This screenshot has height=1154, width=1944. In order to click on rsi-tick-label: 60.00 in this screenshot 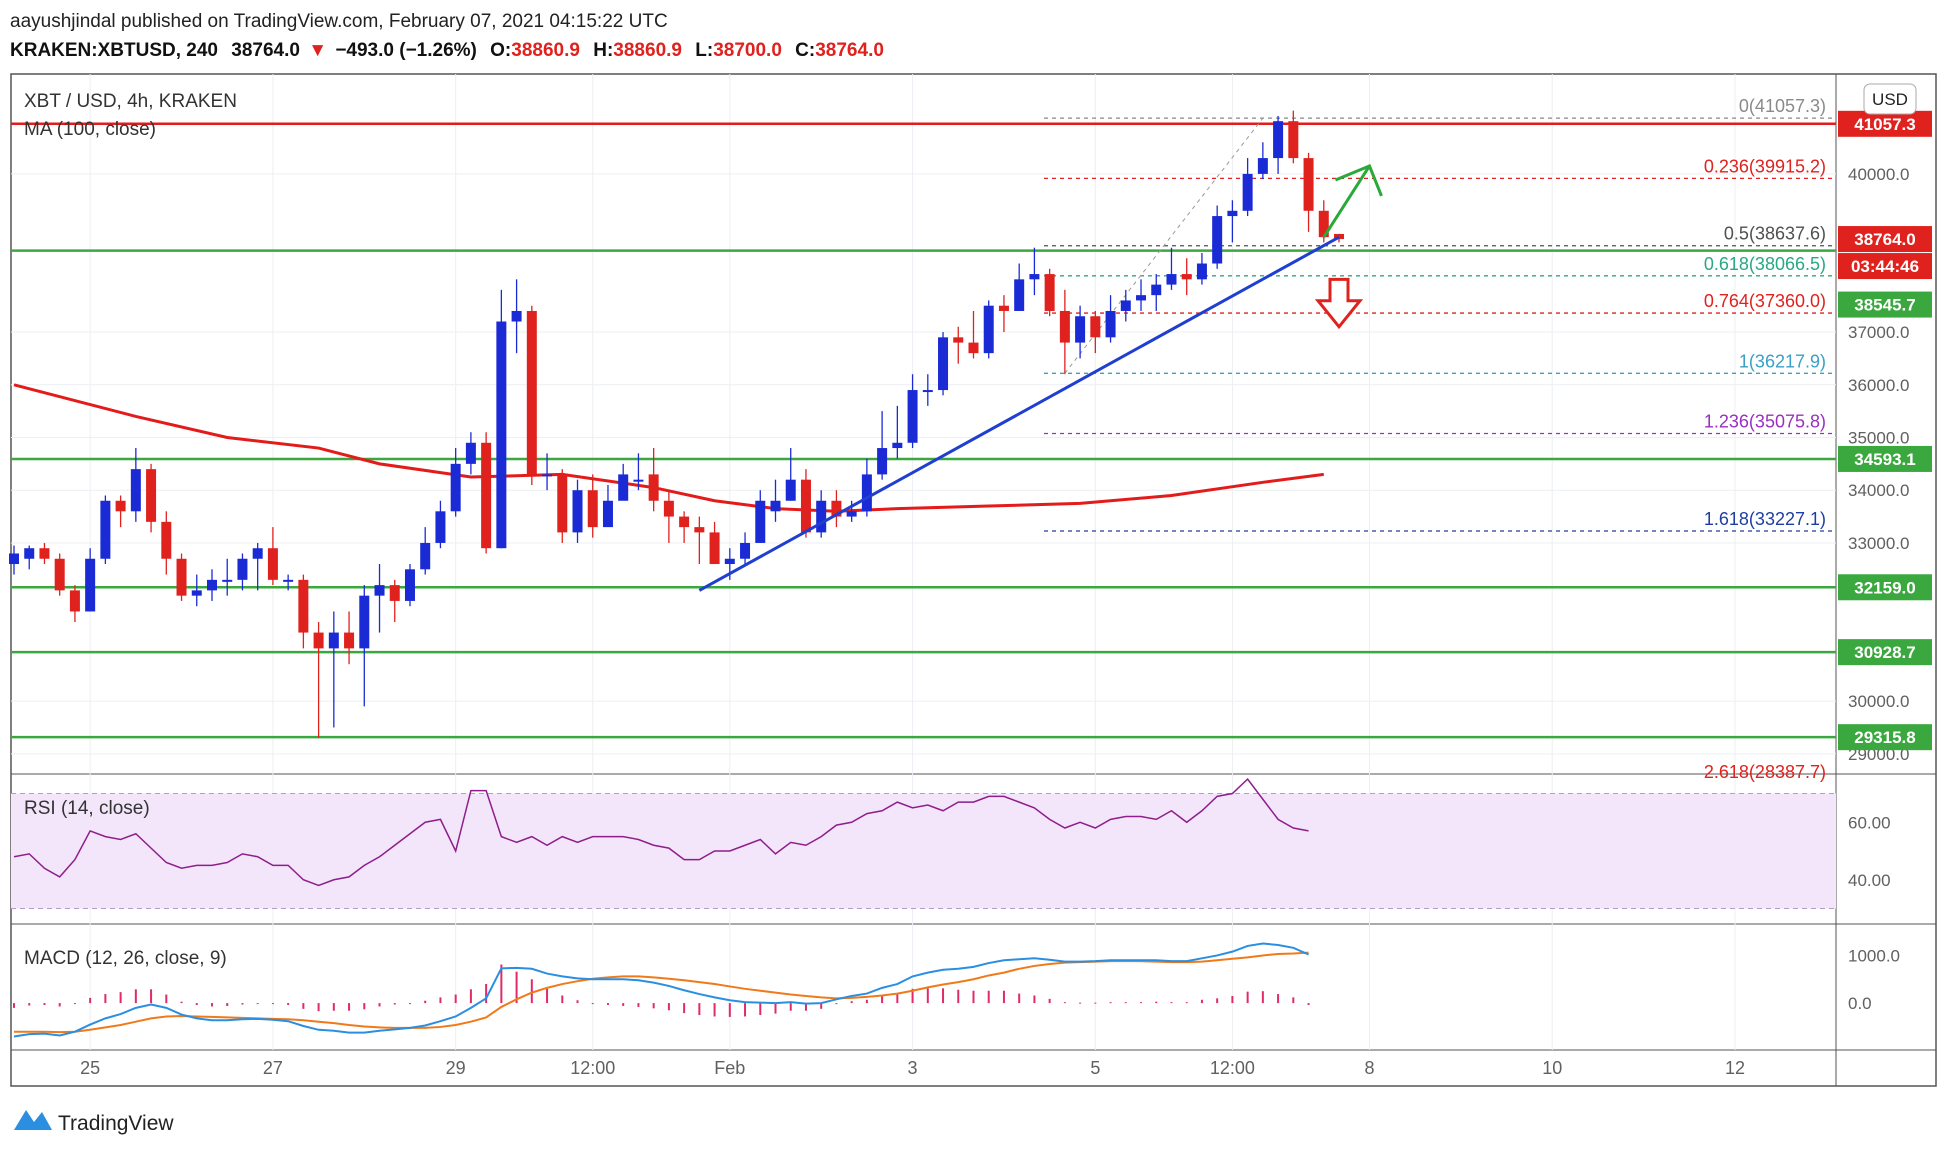, I will do `click(1869, 822)`.